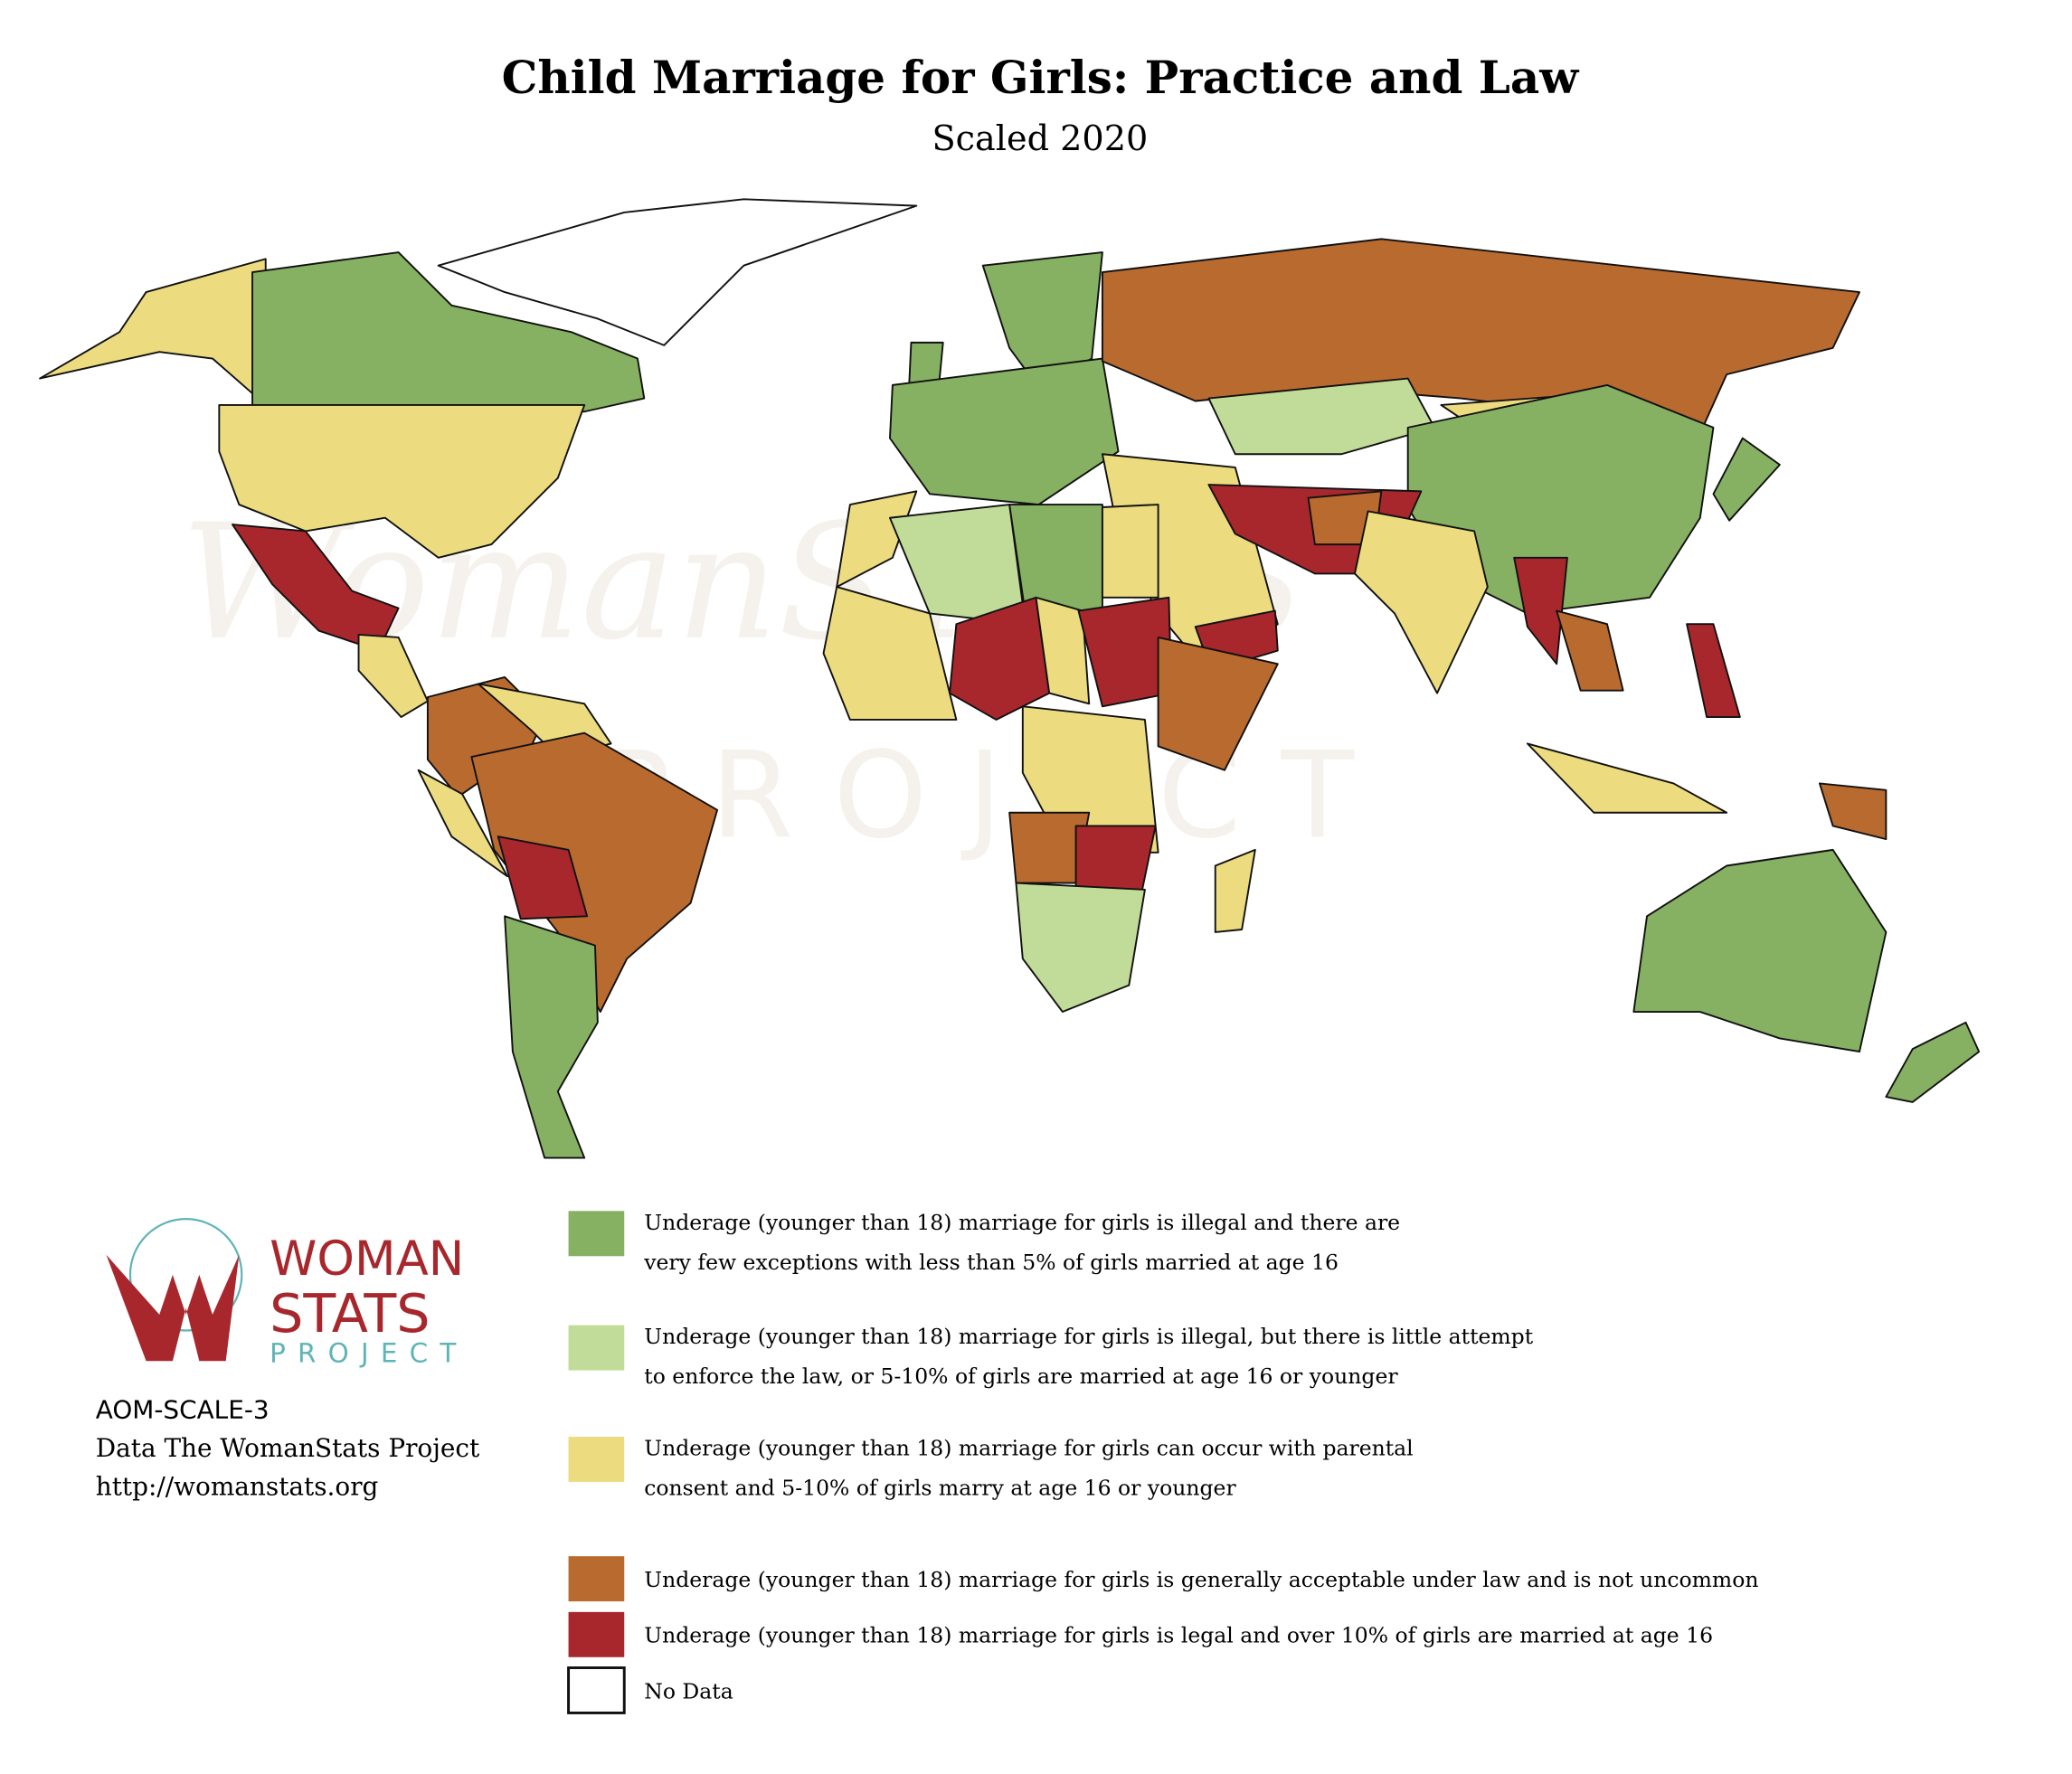  Describe the element at coordinates (186, 1275) in the screenshot. I see `logo-globe` at that location.